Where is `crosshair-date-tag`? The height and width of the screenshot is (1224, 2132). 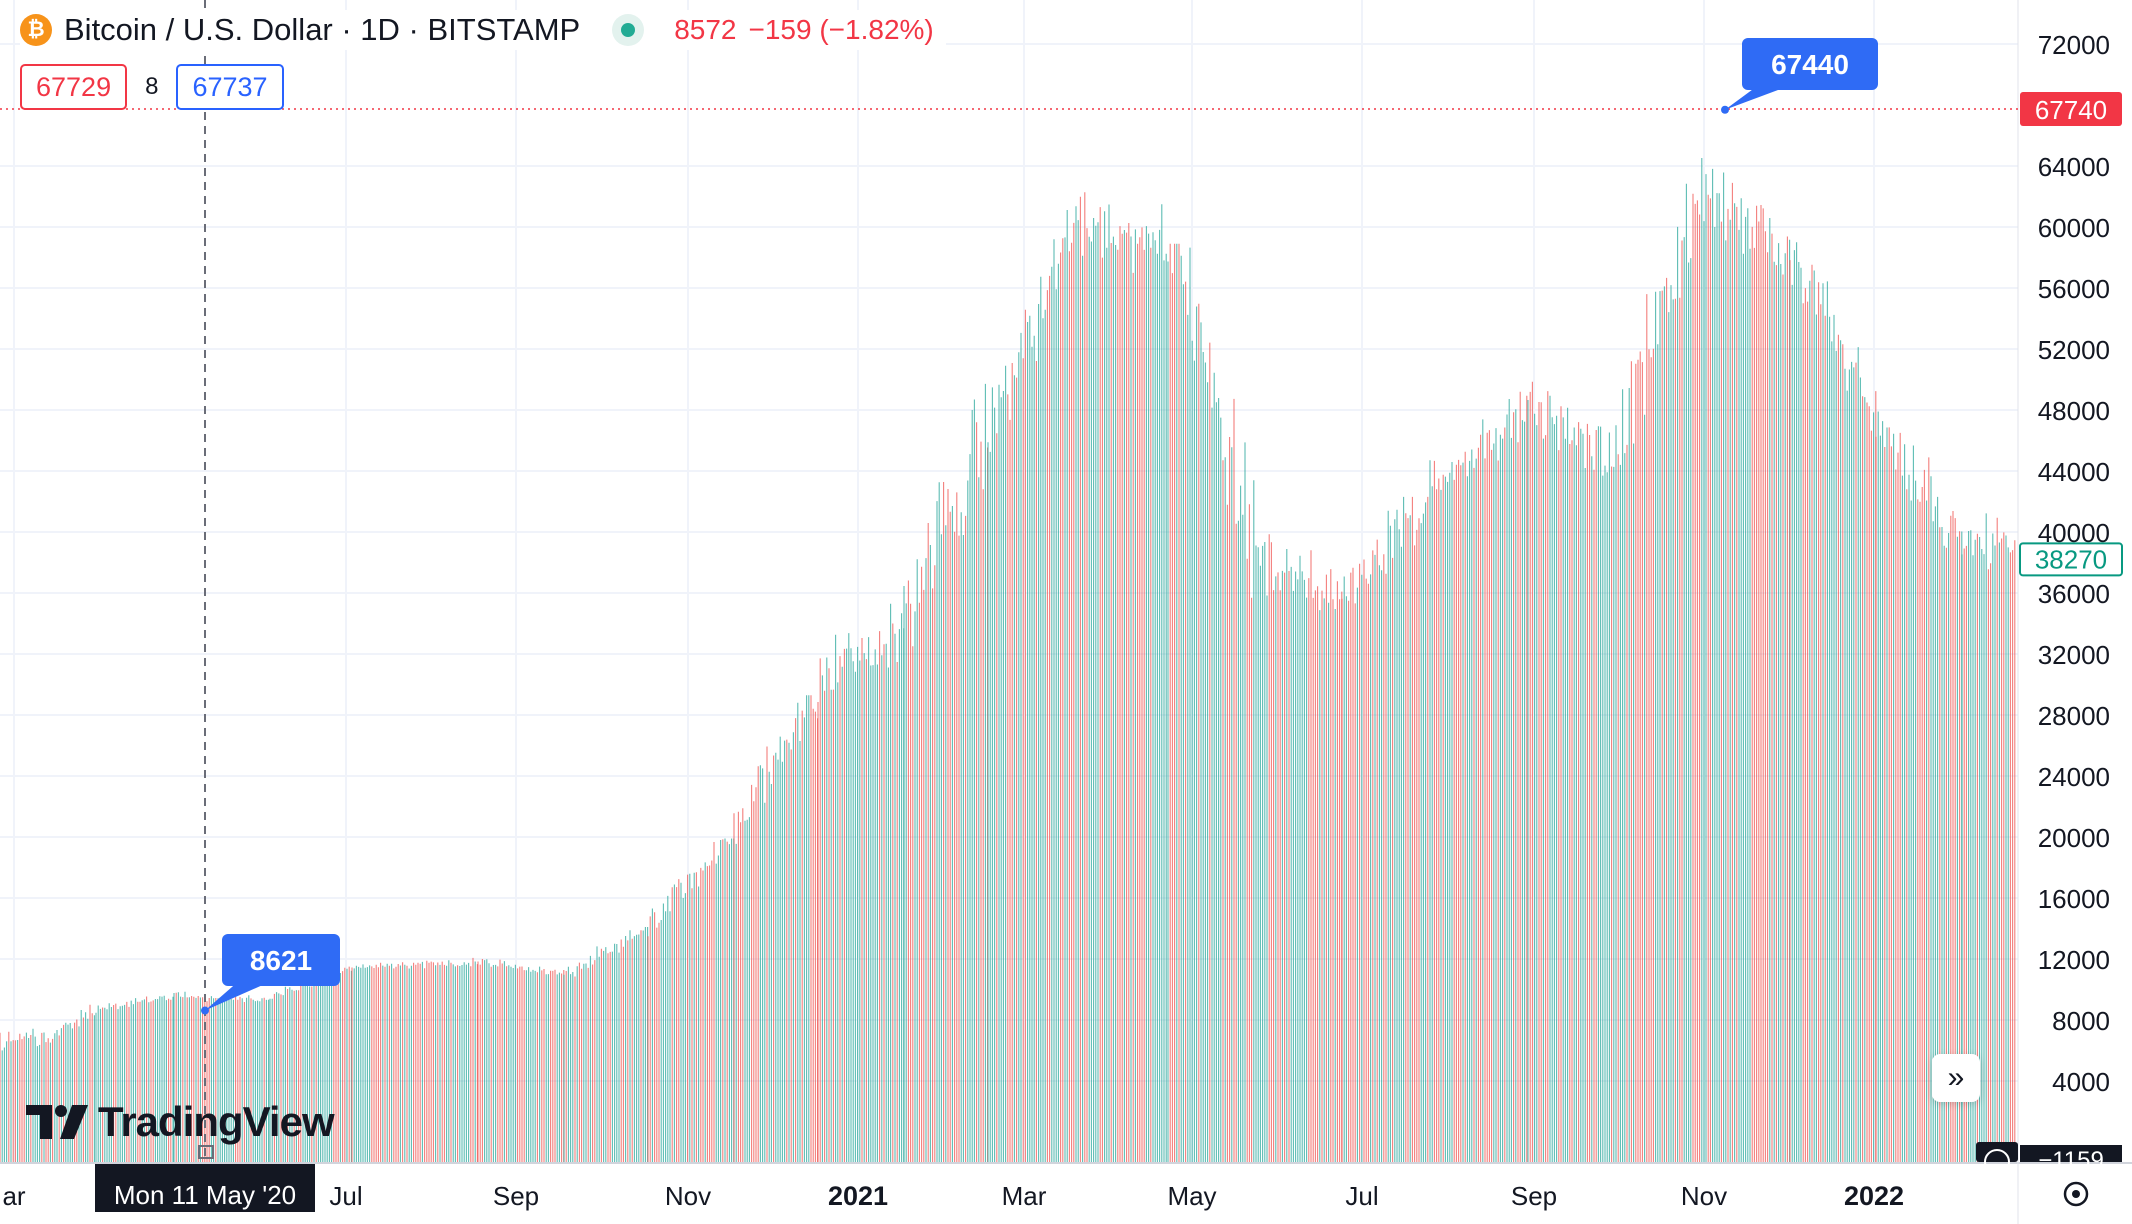 crosshair-date-tag is located at coordinates (205, 1188).